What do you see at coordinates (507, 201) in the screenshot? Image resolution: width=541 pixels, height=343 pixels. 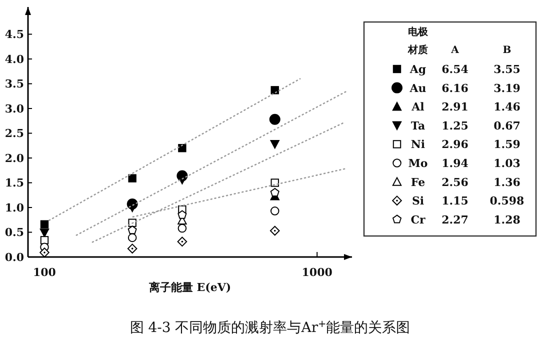 I see `text: 0.598` at bounding box center [507, 201].